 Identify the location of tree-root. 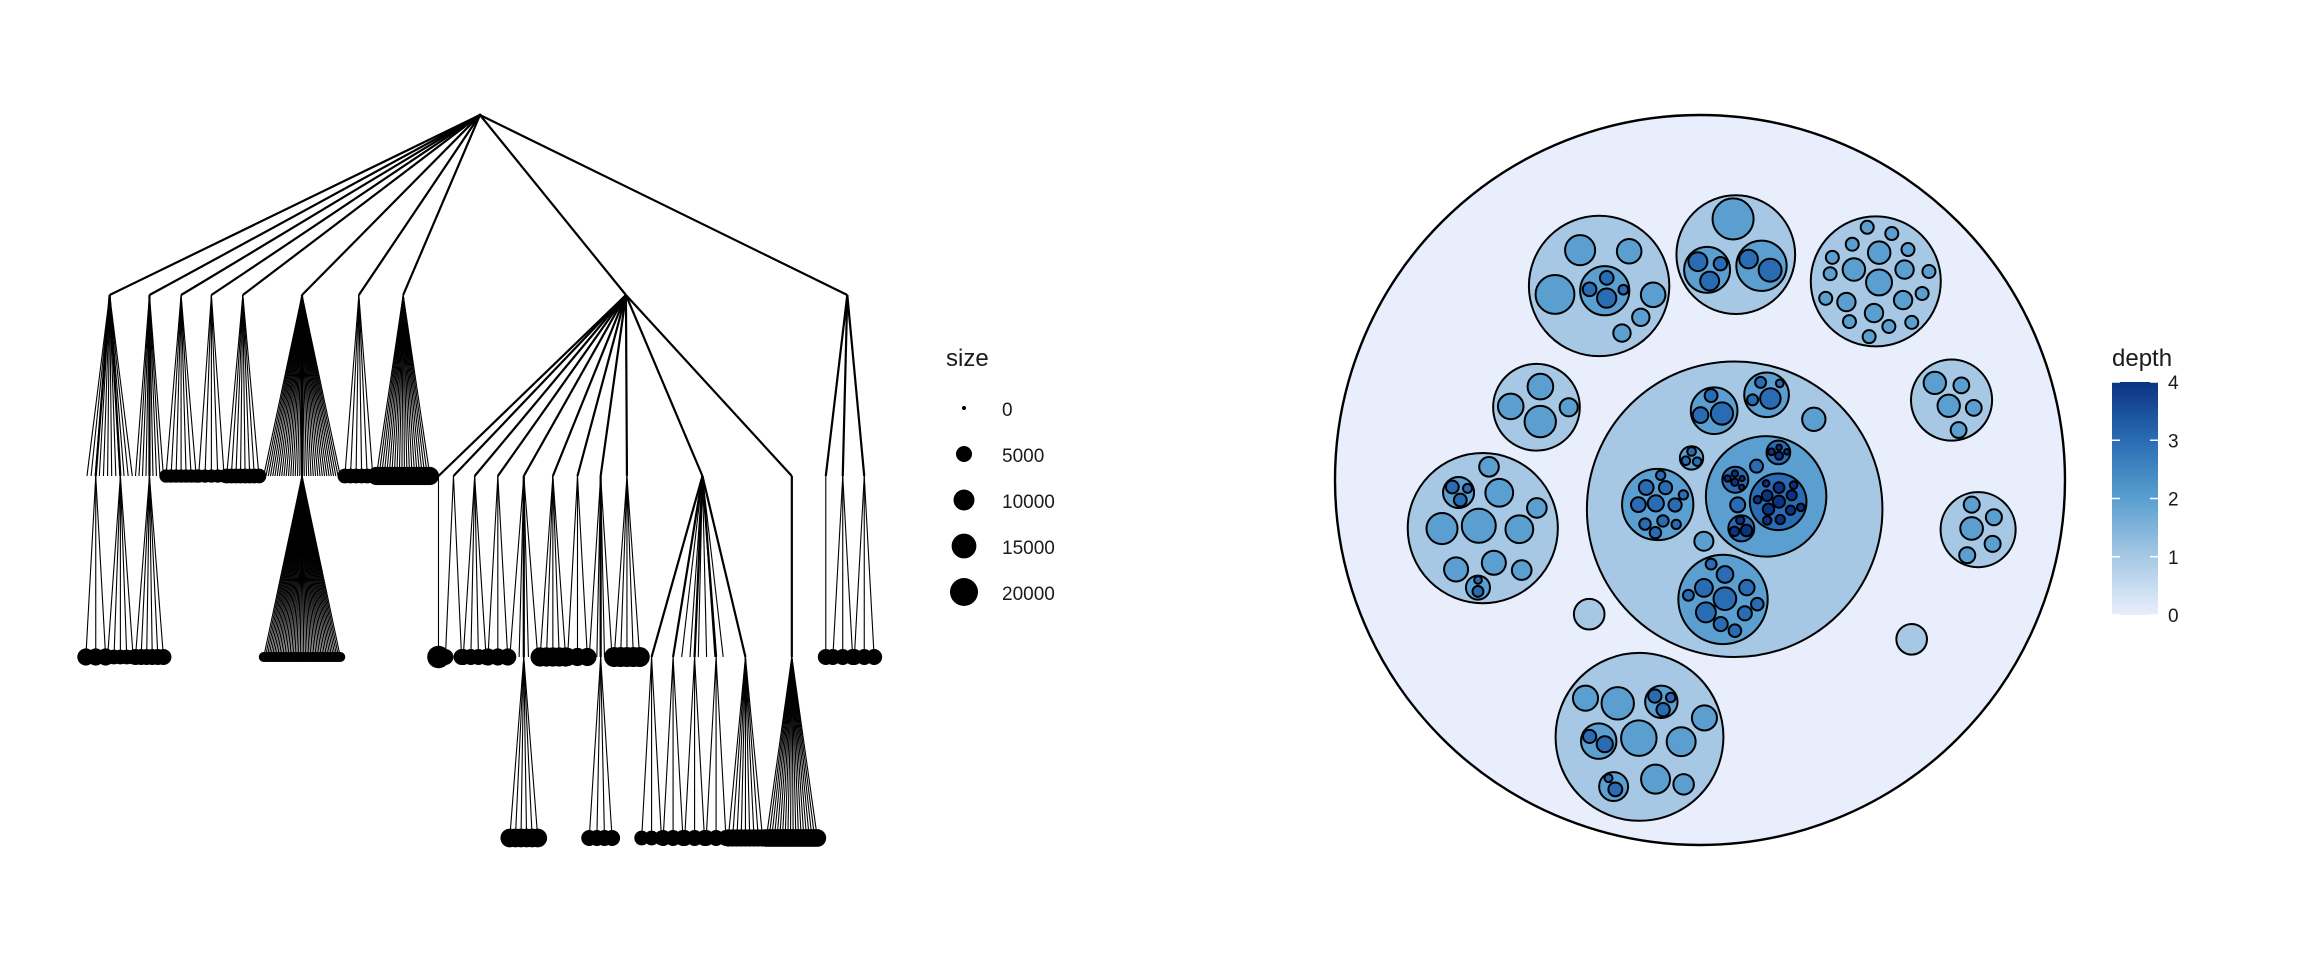
(480, 115).